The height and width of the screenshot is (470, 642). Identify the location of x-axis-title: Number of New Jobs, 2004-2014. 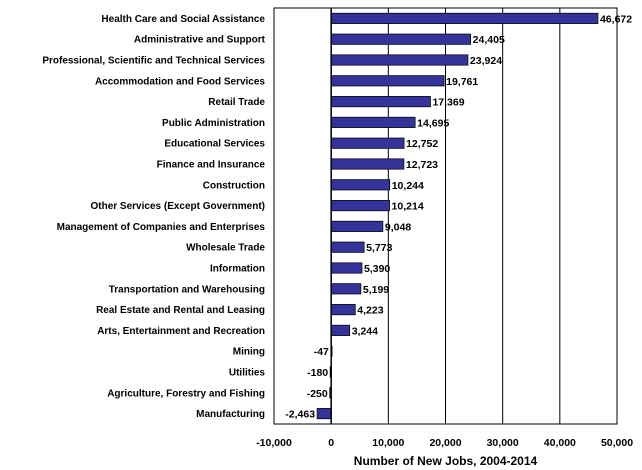
(446, 461).